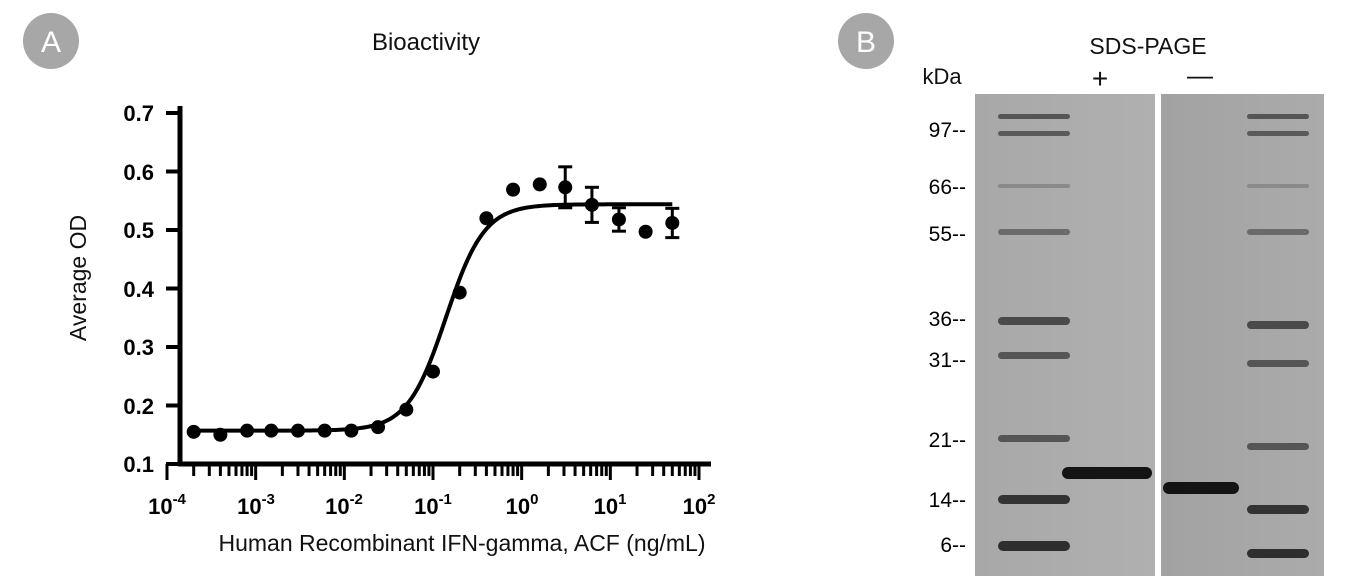  Describe the element at coordinates (1200, 75) in the screenshot. I see `lane-minus-label: —` at that location.